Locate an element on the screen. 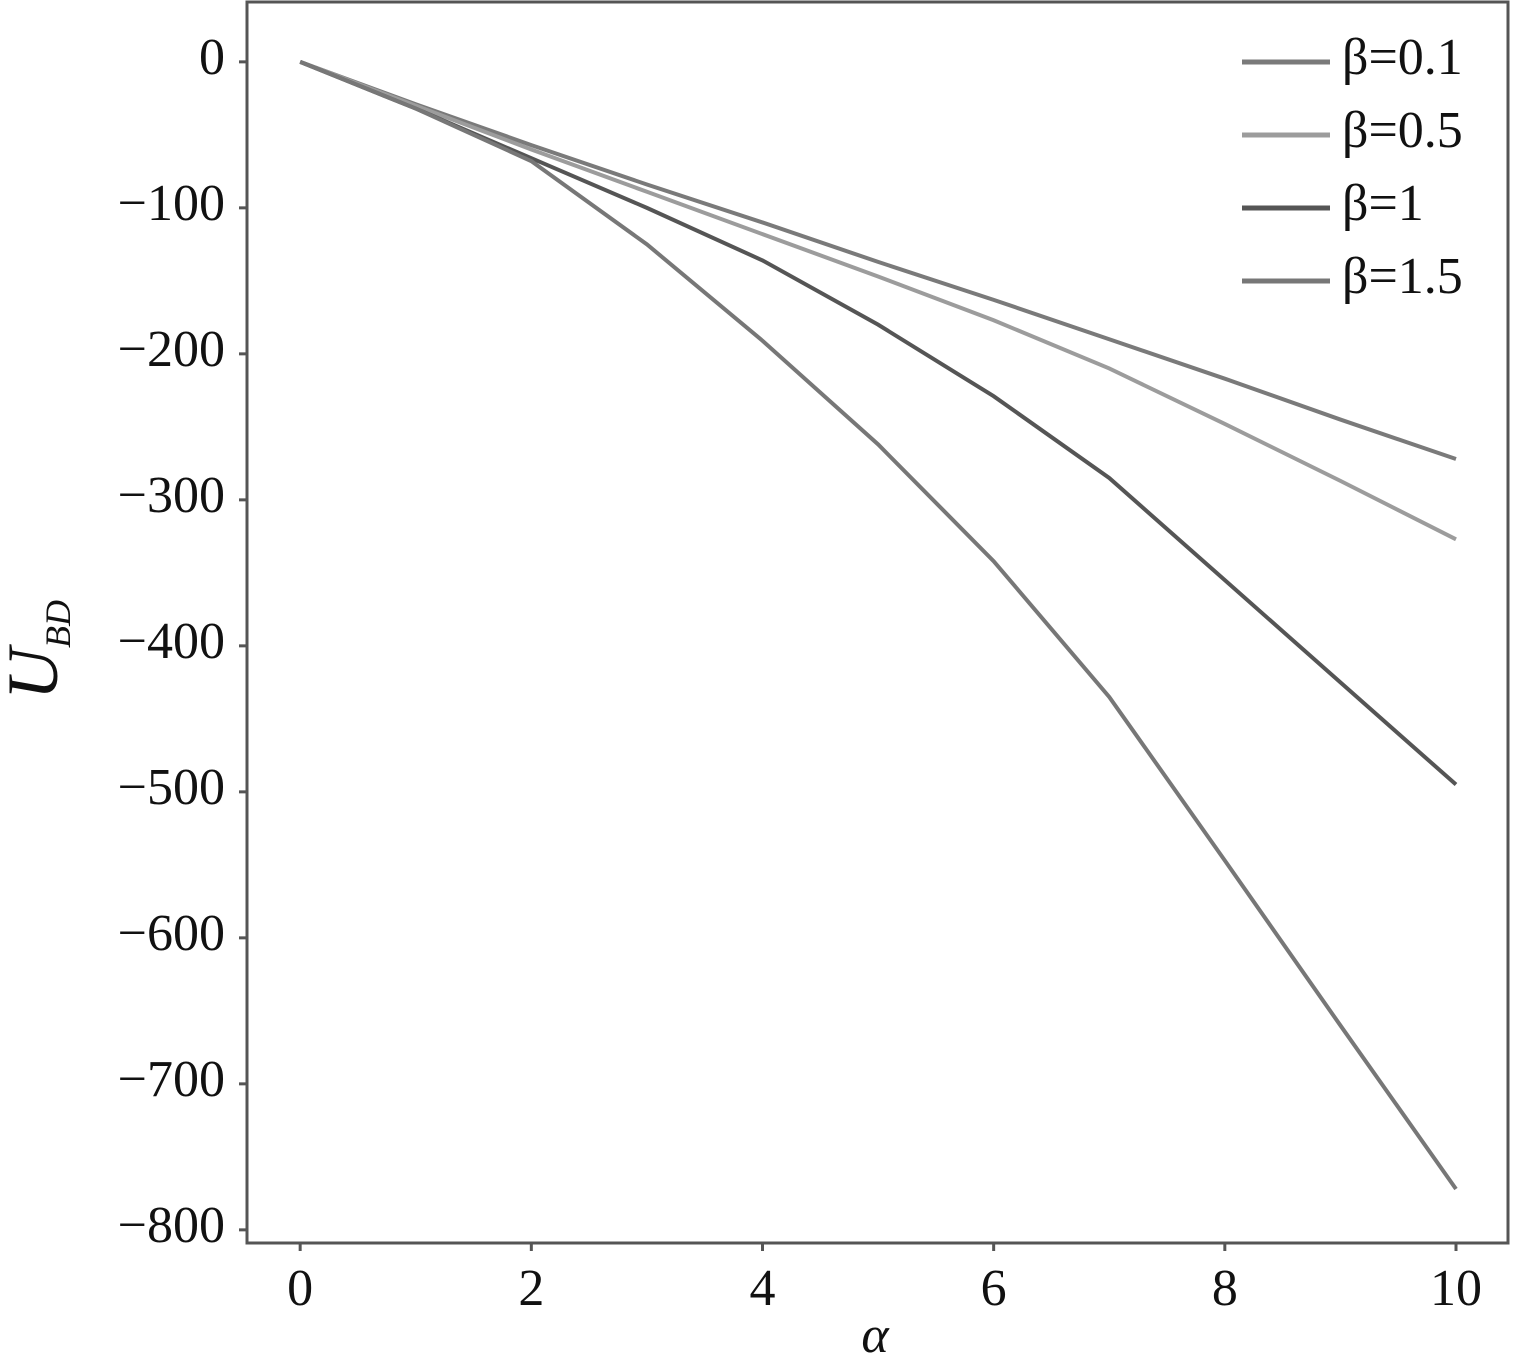 The image size is (1522, 1365). y-tick-label: −700 is located at coordinates (171, 1079).